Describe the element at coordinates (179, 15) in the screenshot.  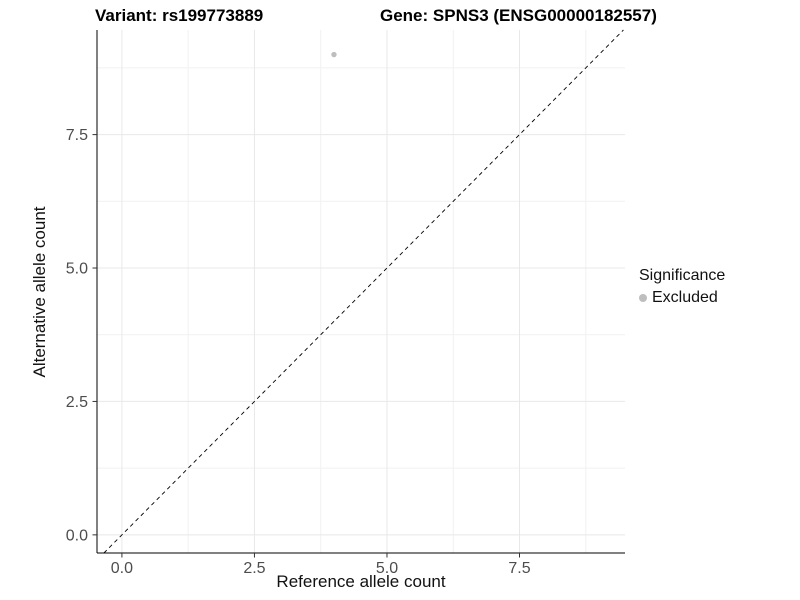
I see `variant-title: Variant: rs199773889` at that location.